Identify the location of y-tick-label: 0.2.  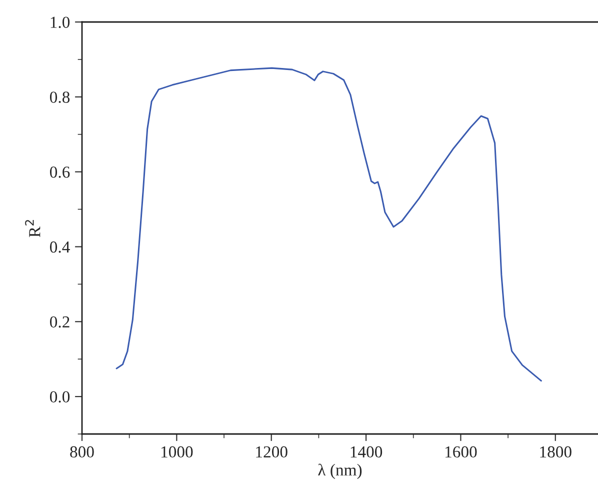
(60, 322).